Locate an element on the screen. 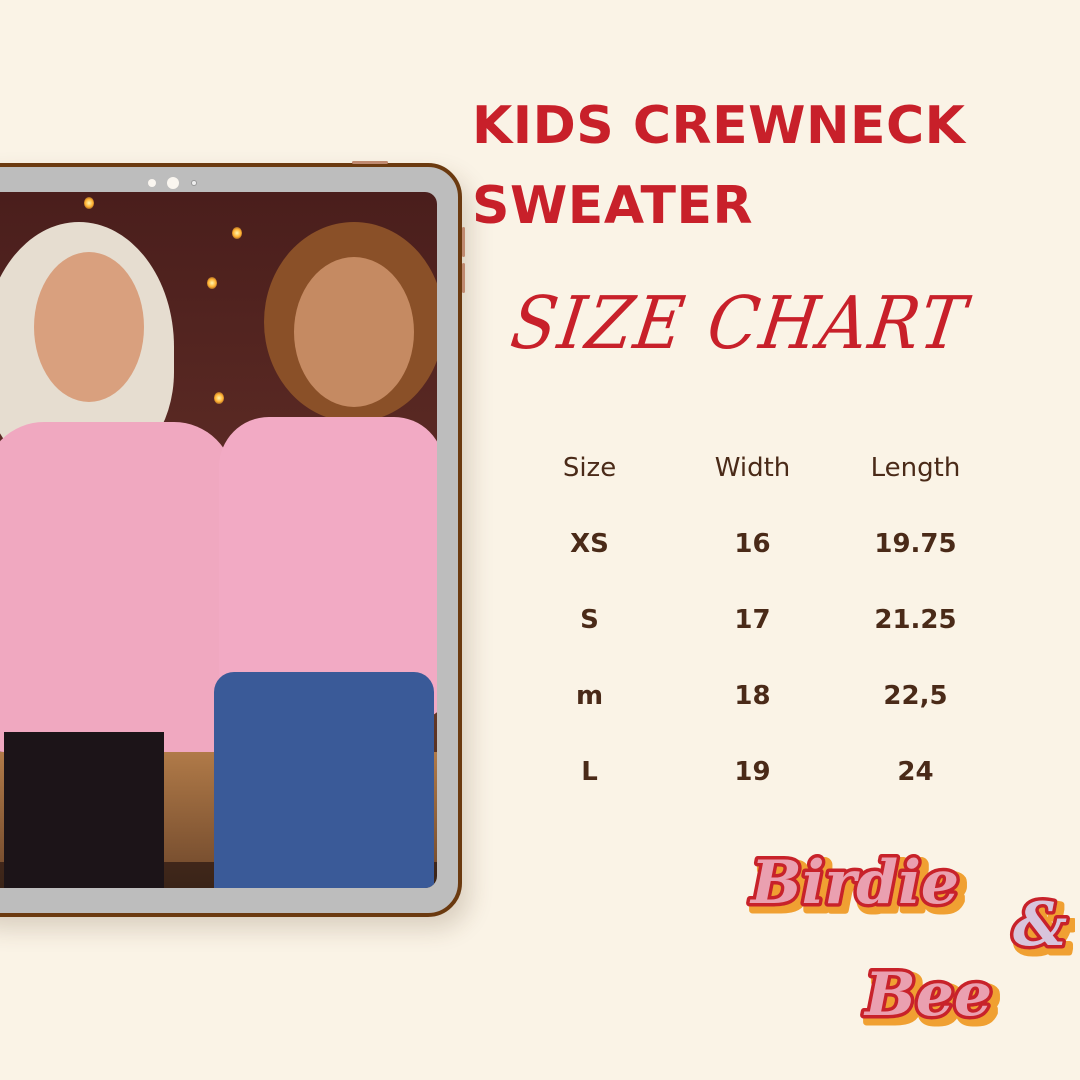 The height and width of the screenshot is (1080, 1080). cell-size: L is located at coordinates (589, 772).